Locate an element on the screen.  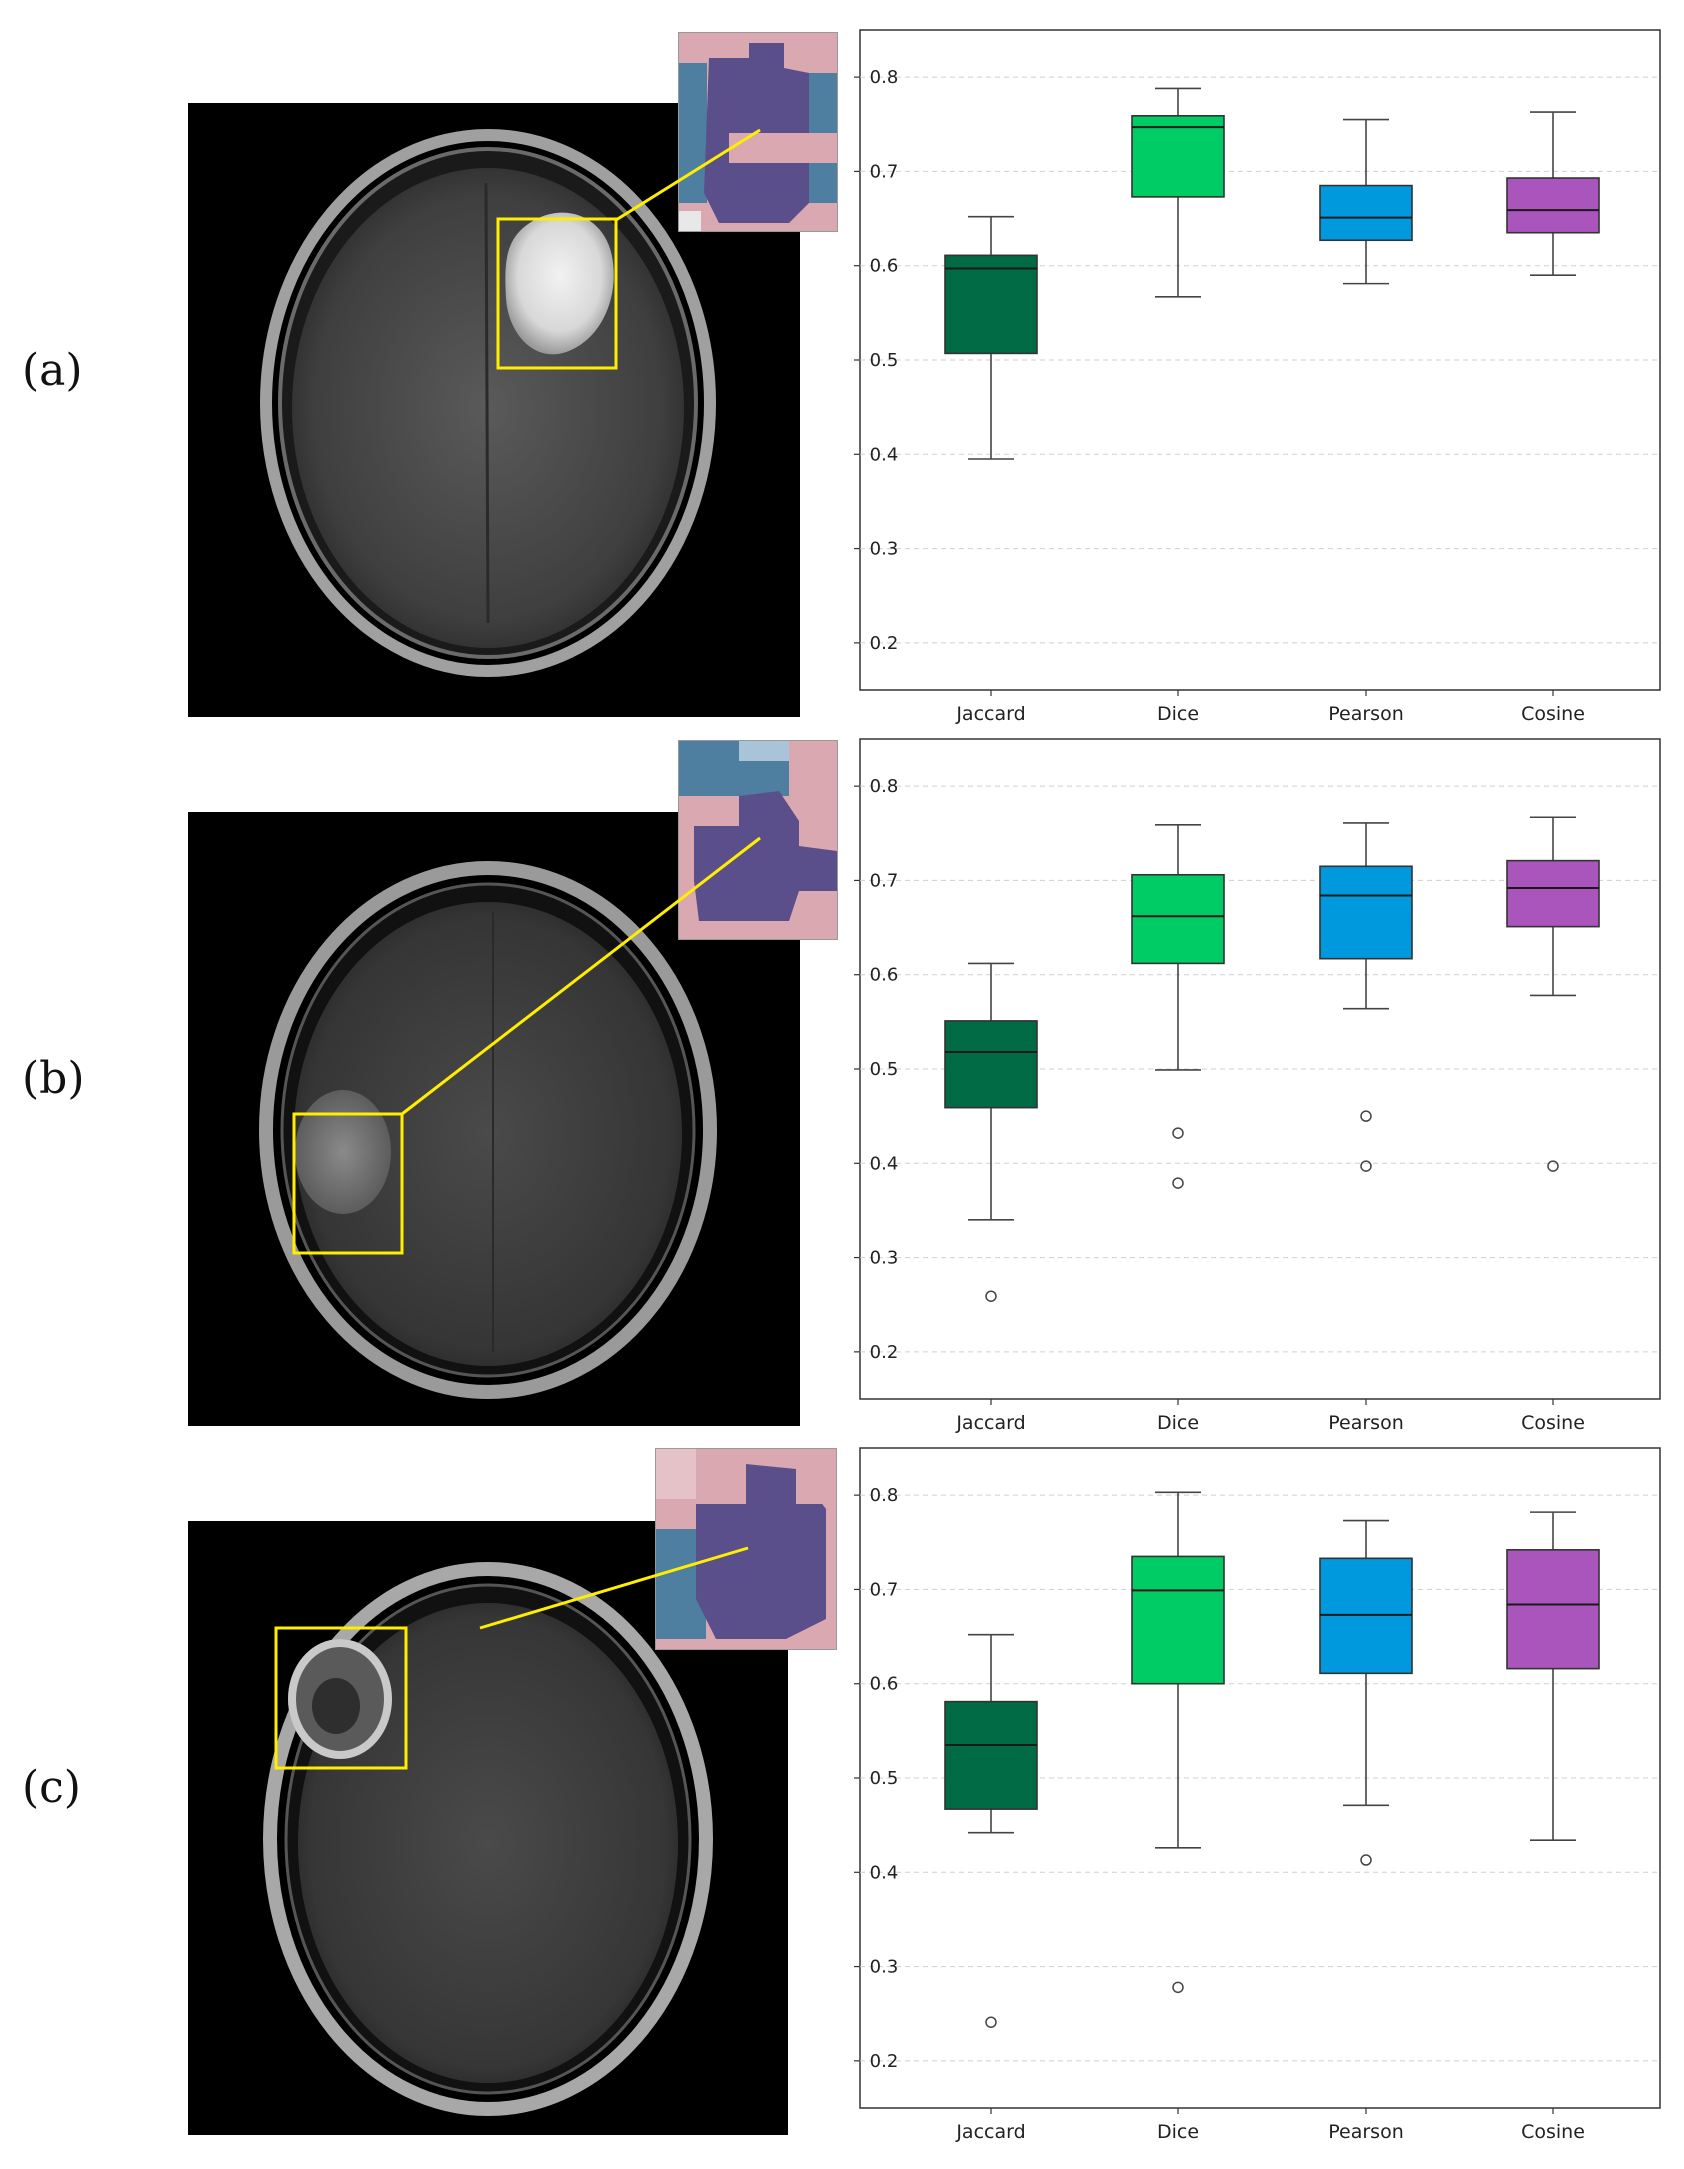
segmentation-inset-a is located at coordinates (758, 132).